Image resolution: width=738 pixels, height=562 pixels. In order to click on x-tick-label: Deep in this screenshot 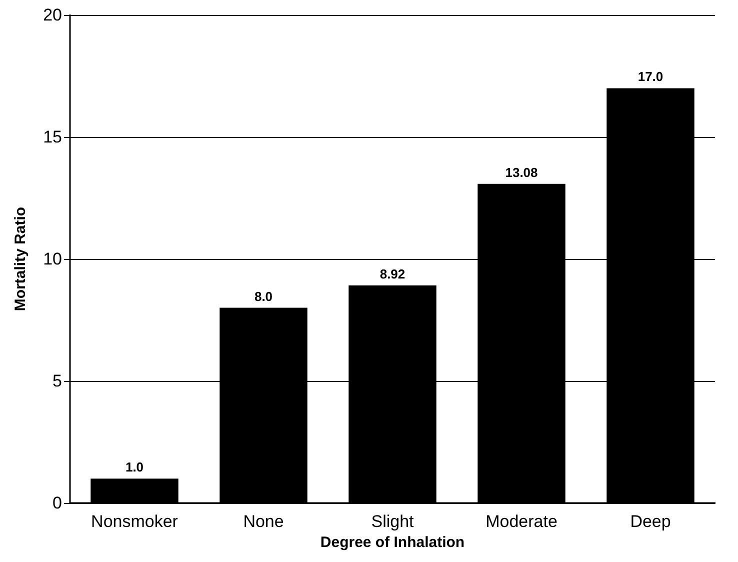, I will do `click(650, 521)`.